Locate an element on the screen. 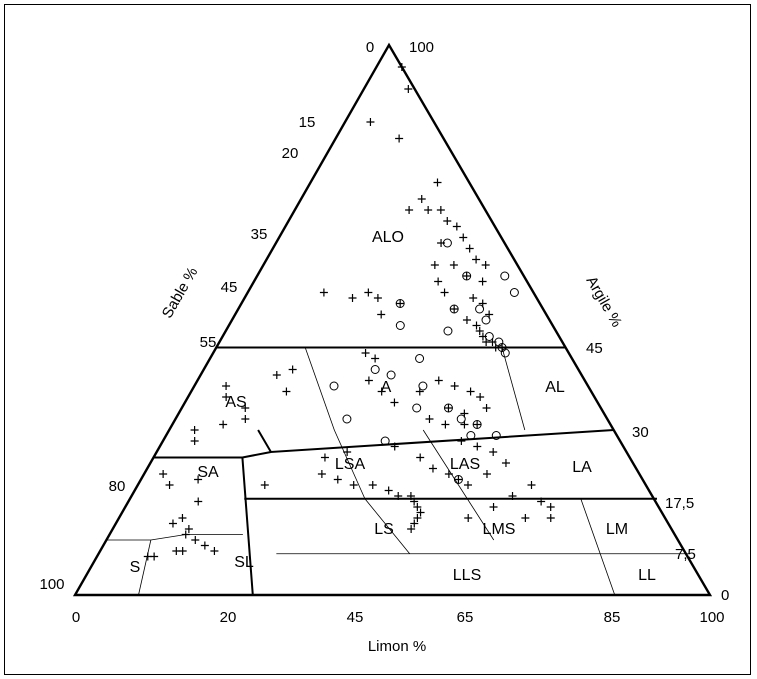  bottom-tick-label: 45 is located at coordinates (355, 617).